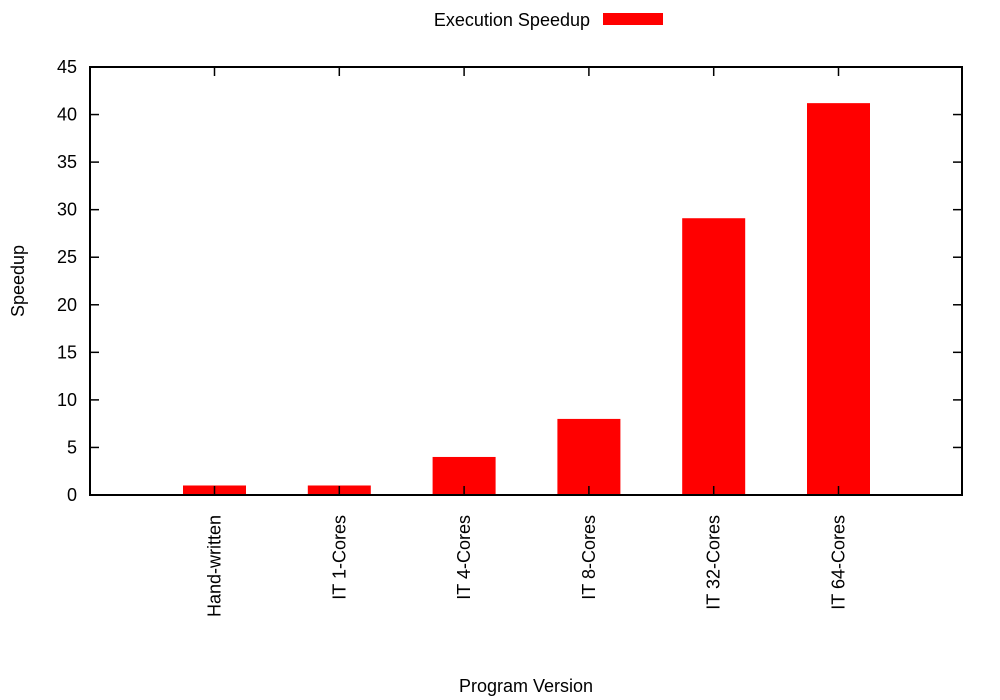 Image resolution: width=1000 pixels, height=700 pixels. I want to click on legend-swatch, so click(633, 19).